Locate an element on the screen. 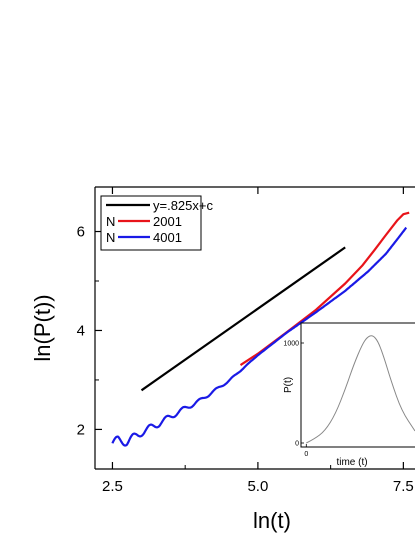 The image size is (415, 537). legend-label: 2001 is located at coordinates (167, 221).